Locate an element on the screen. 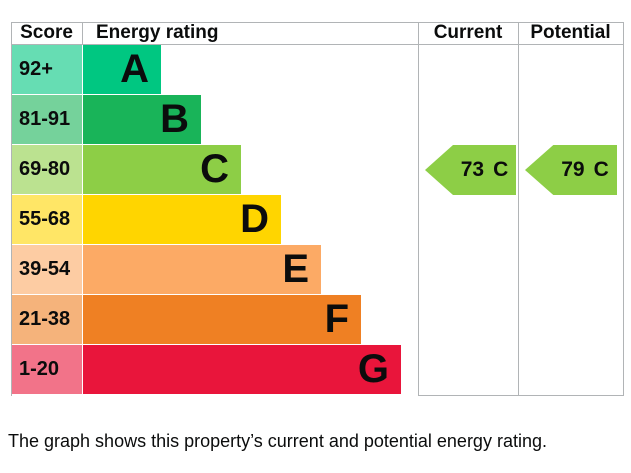  rating-row-a: 92+ A is located at coordinates (317, 70).